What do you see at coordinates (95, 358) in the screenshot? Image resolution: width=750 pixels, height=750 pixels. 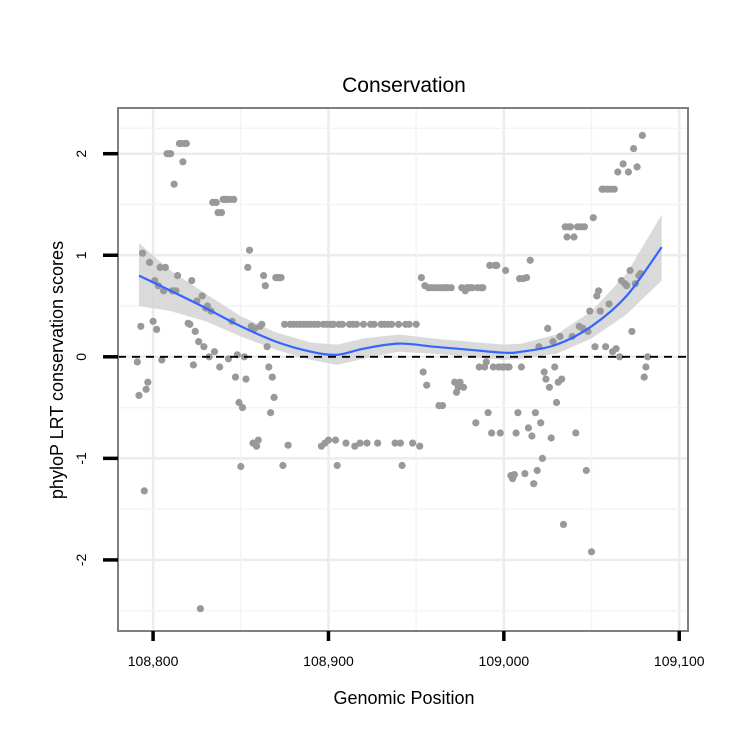 I see `y-axis: -2 -1 0 1 2` at bounding box center [95, 358].